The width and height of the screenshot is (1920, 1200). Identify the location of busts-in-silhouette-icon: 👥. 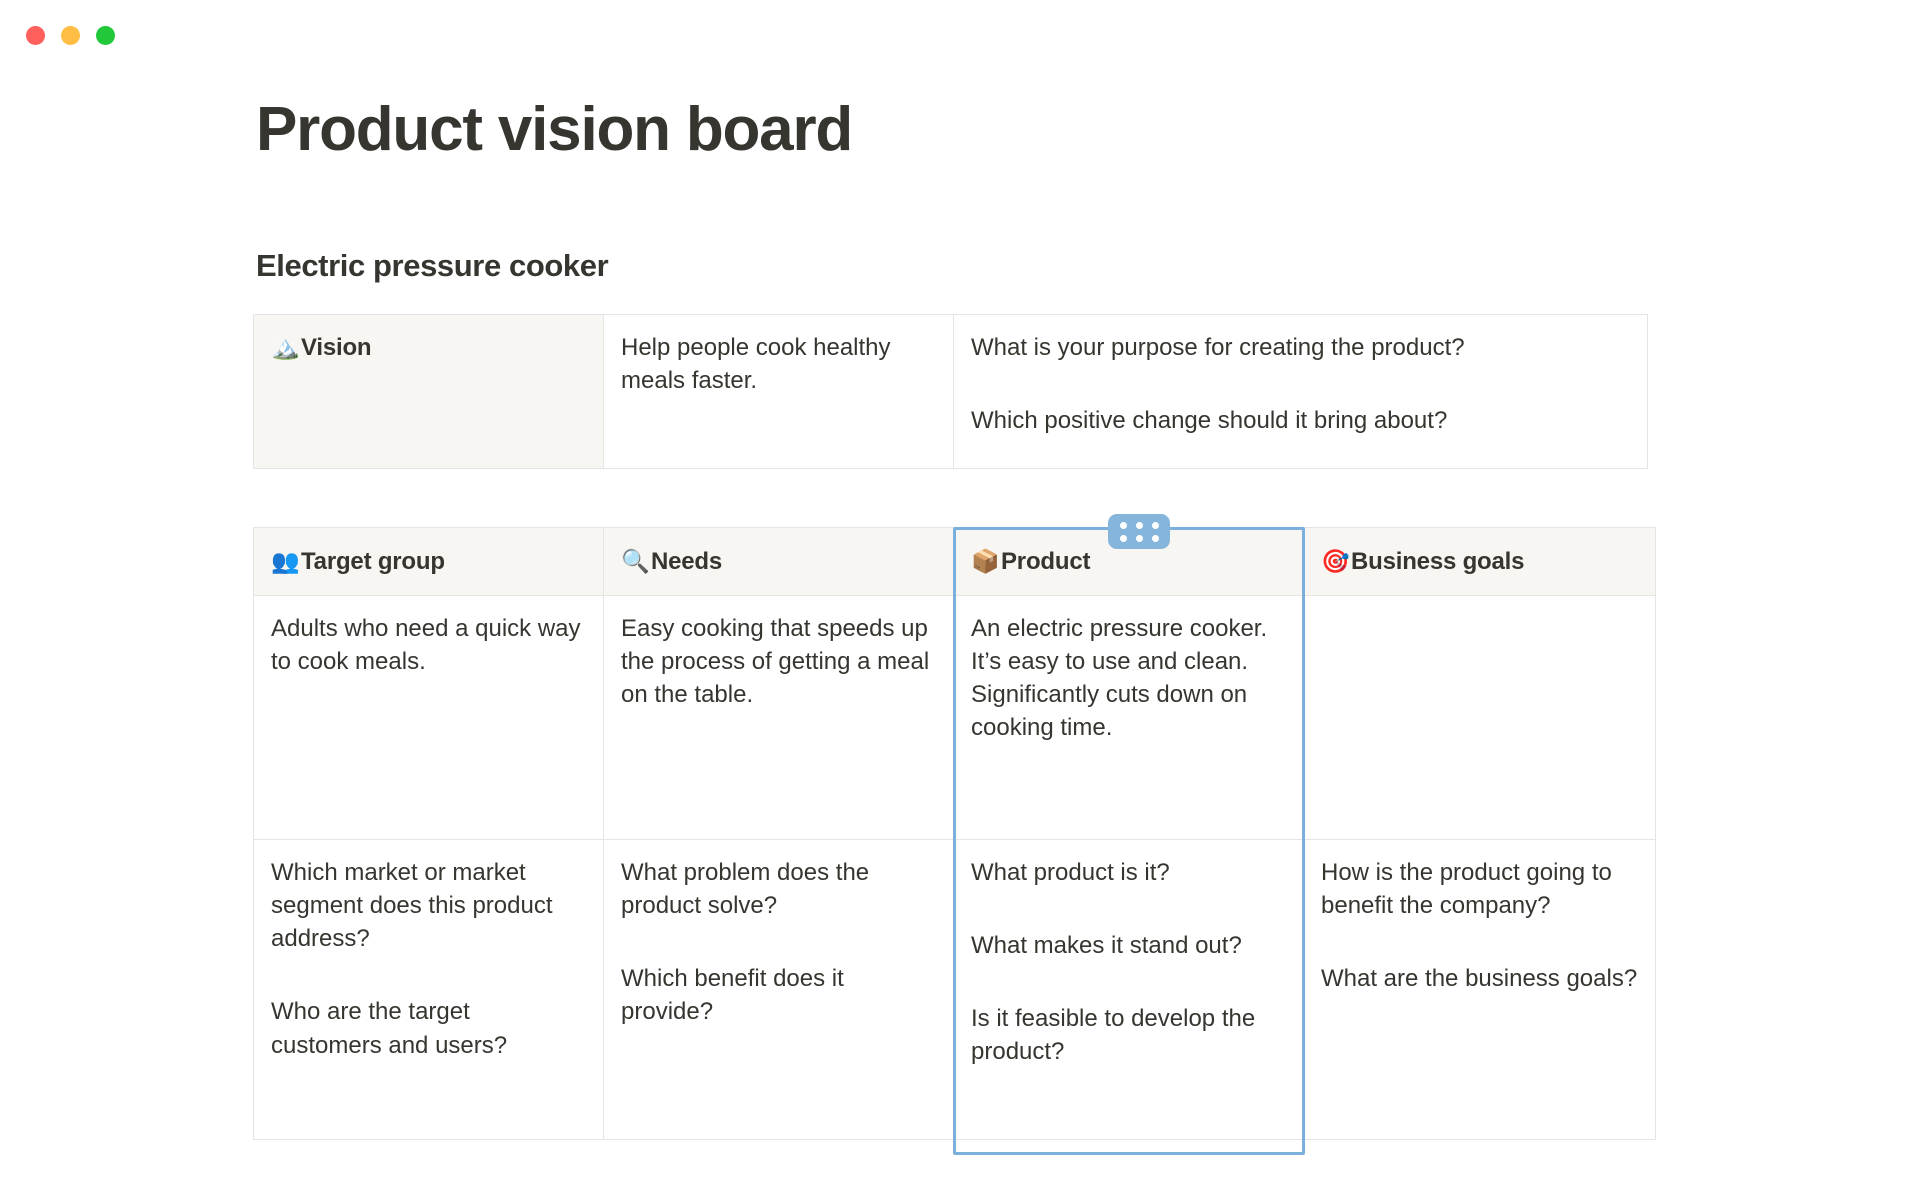
(285, 561).